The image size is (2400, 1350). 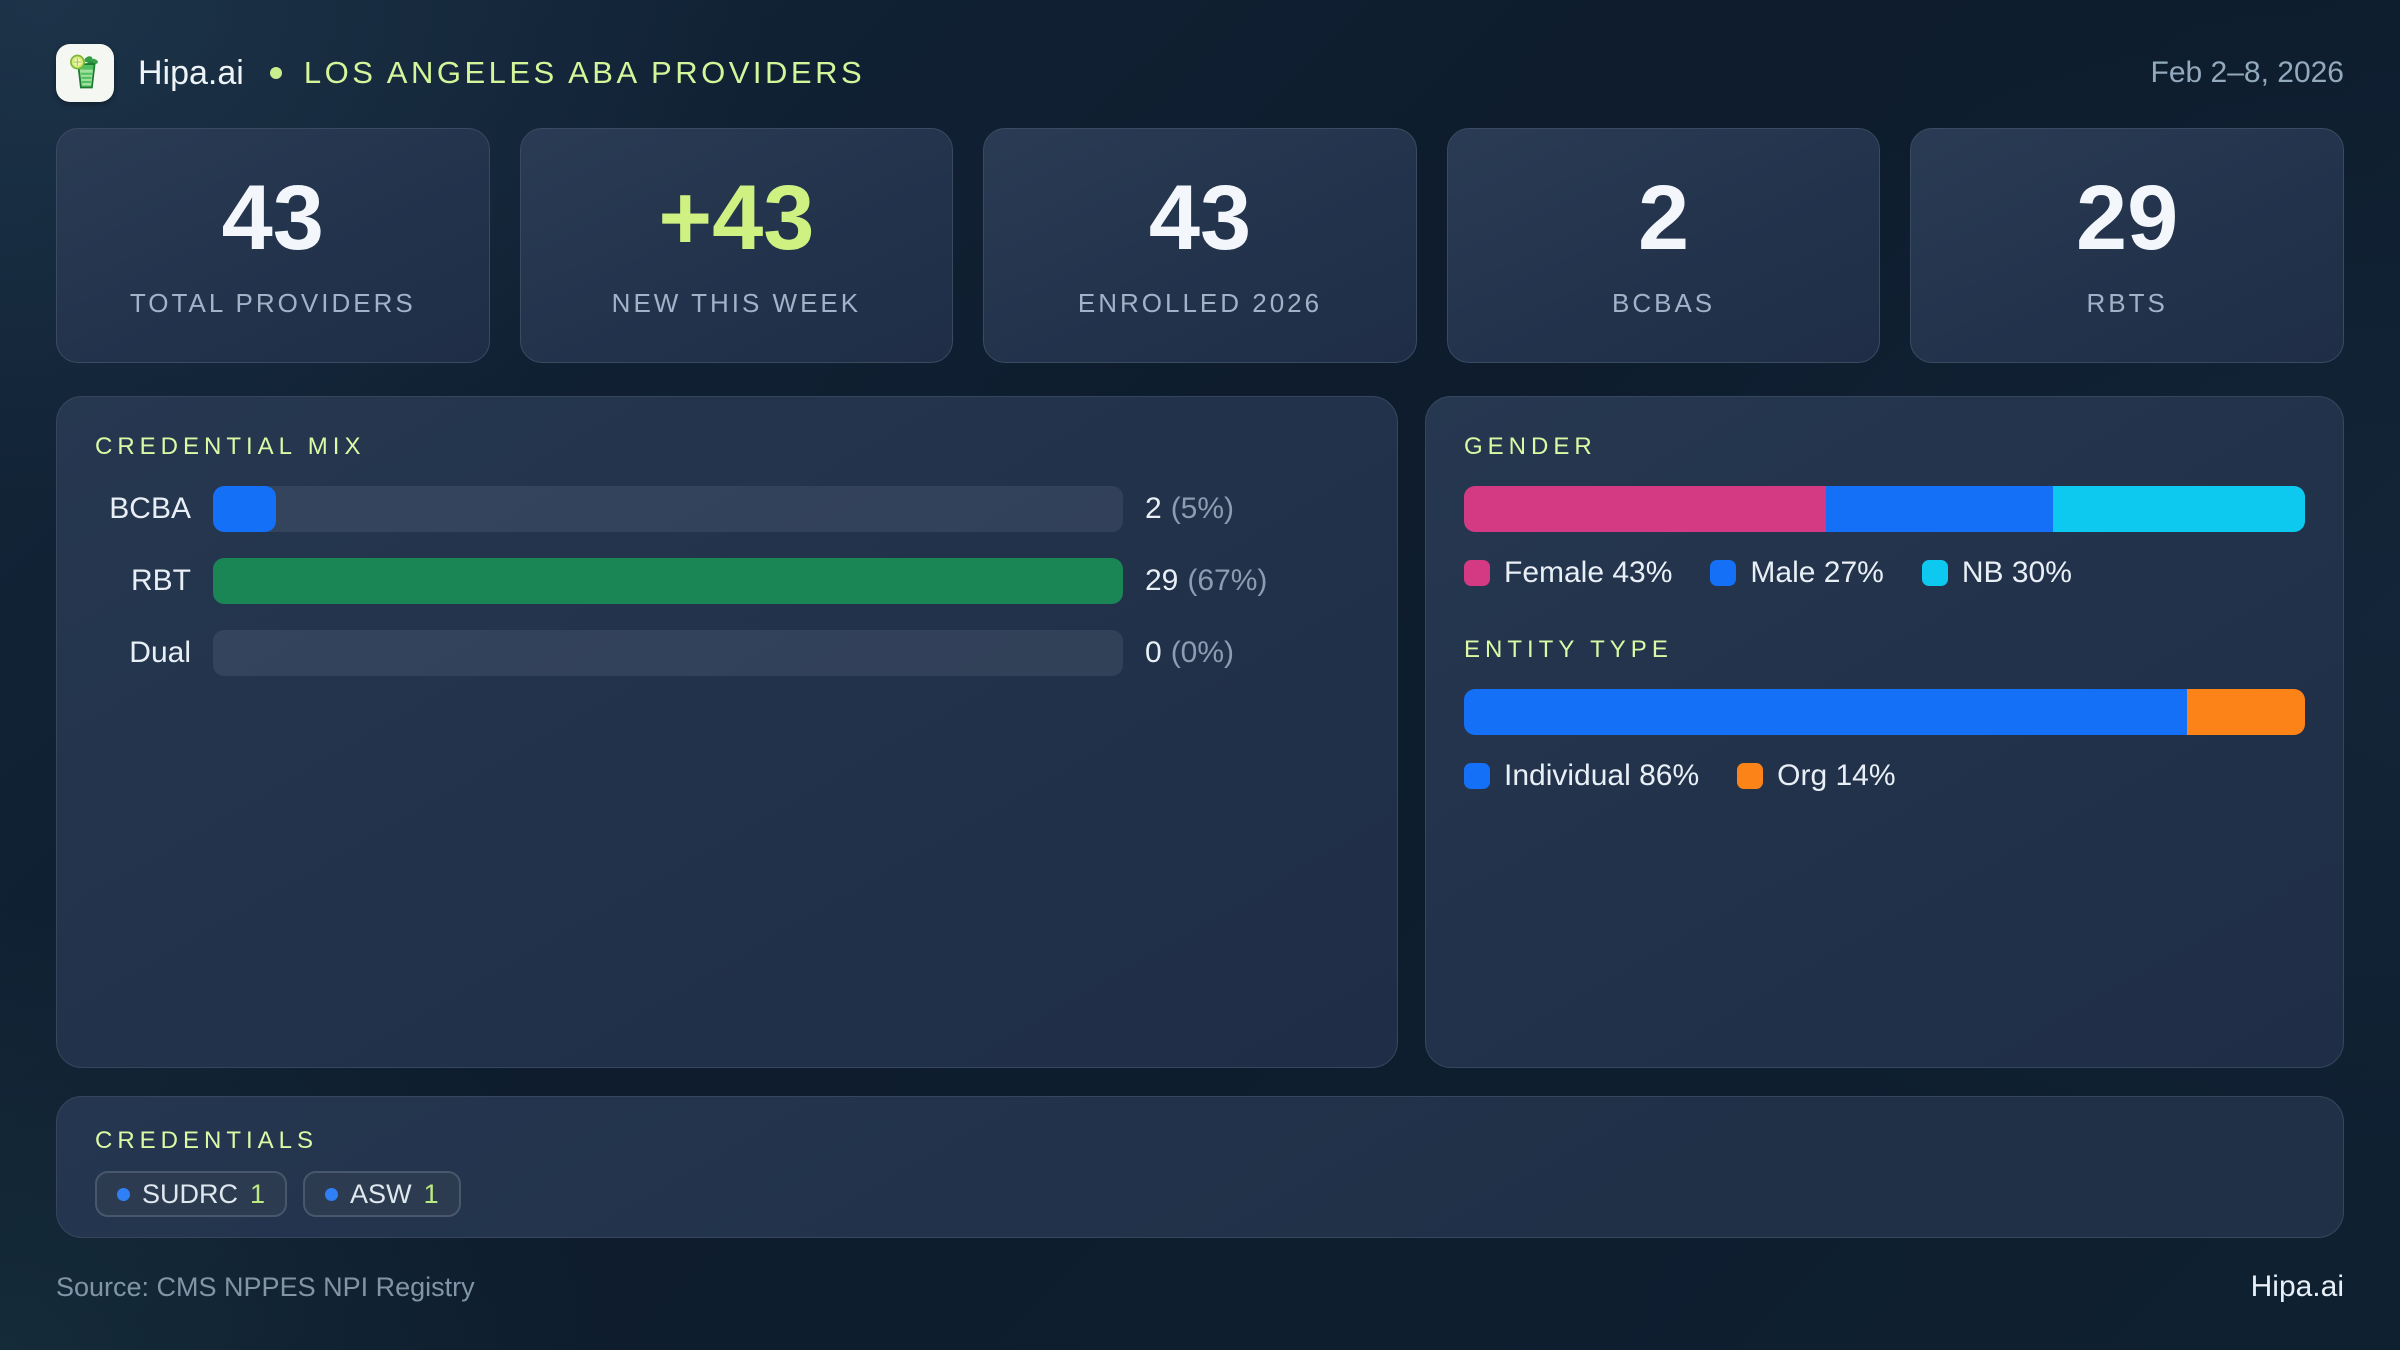 What do you see at coordinates (2178, 509) in the screenshot?
I see `gender-segment-nb` at bounding box center [2178, 509].